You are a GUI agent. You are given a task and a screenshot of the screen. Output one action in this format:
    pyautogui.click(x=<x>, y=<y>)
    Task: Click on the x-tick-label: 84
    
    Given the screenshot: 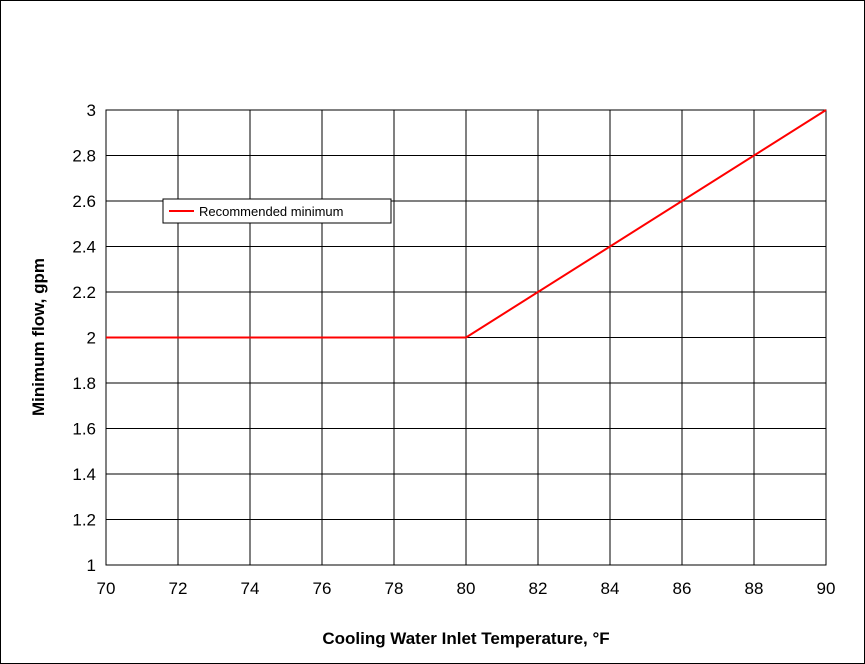 What is the action you would take?
    pyautogui.click(x=610, y=588)
    